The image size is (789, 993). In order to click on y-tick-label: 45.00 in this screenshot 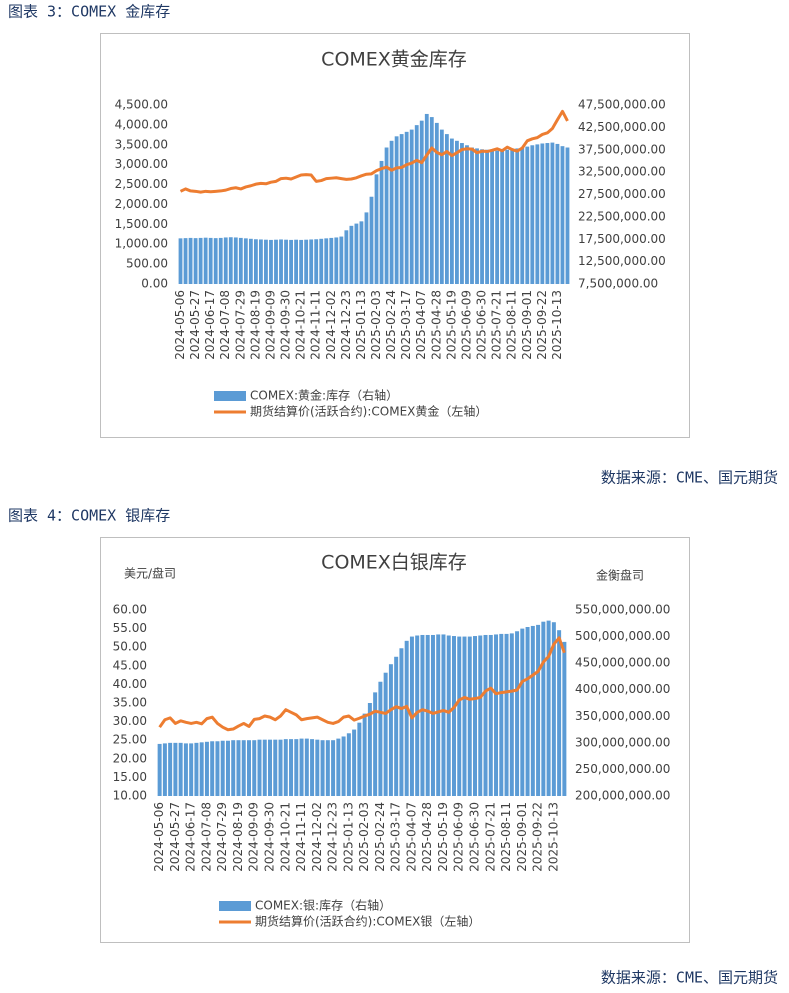, I will do `click(130, 665)`.